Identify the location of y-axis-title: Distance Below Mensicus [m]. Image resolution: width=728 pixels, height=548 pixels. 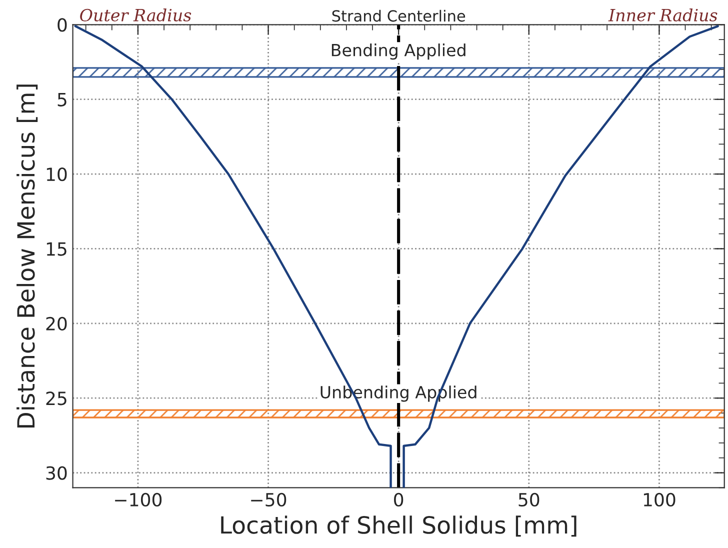
(27, 256).